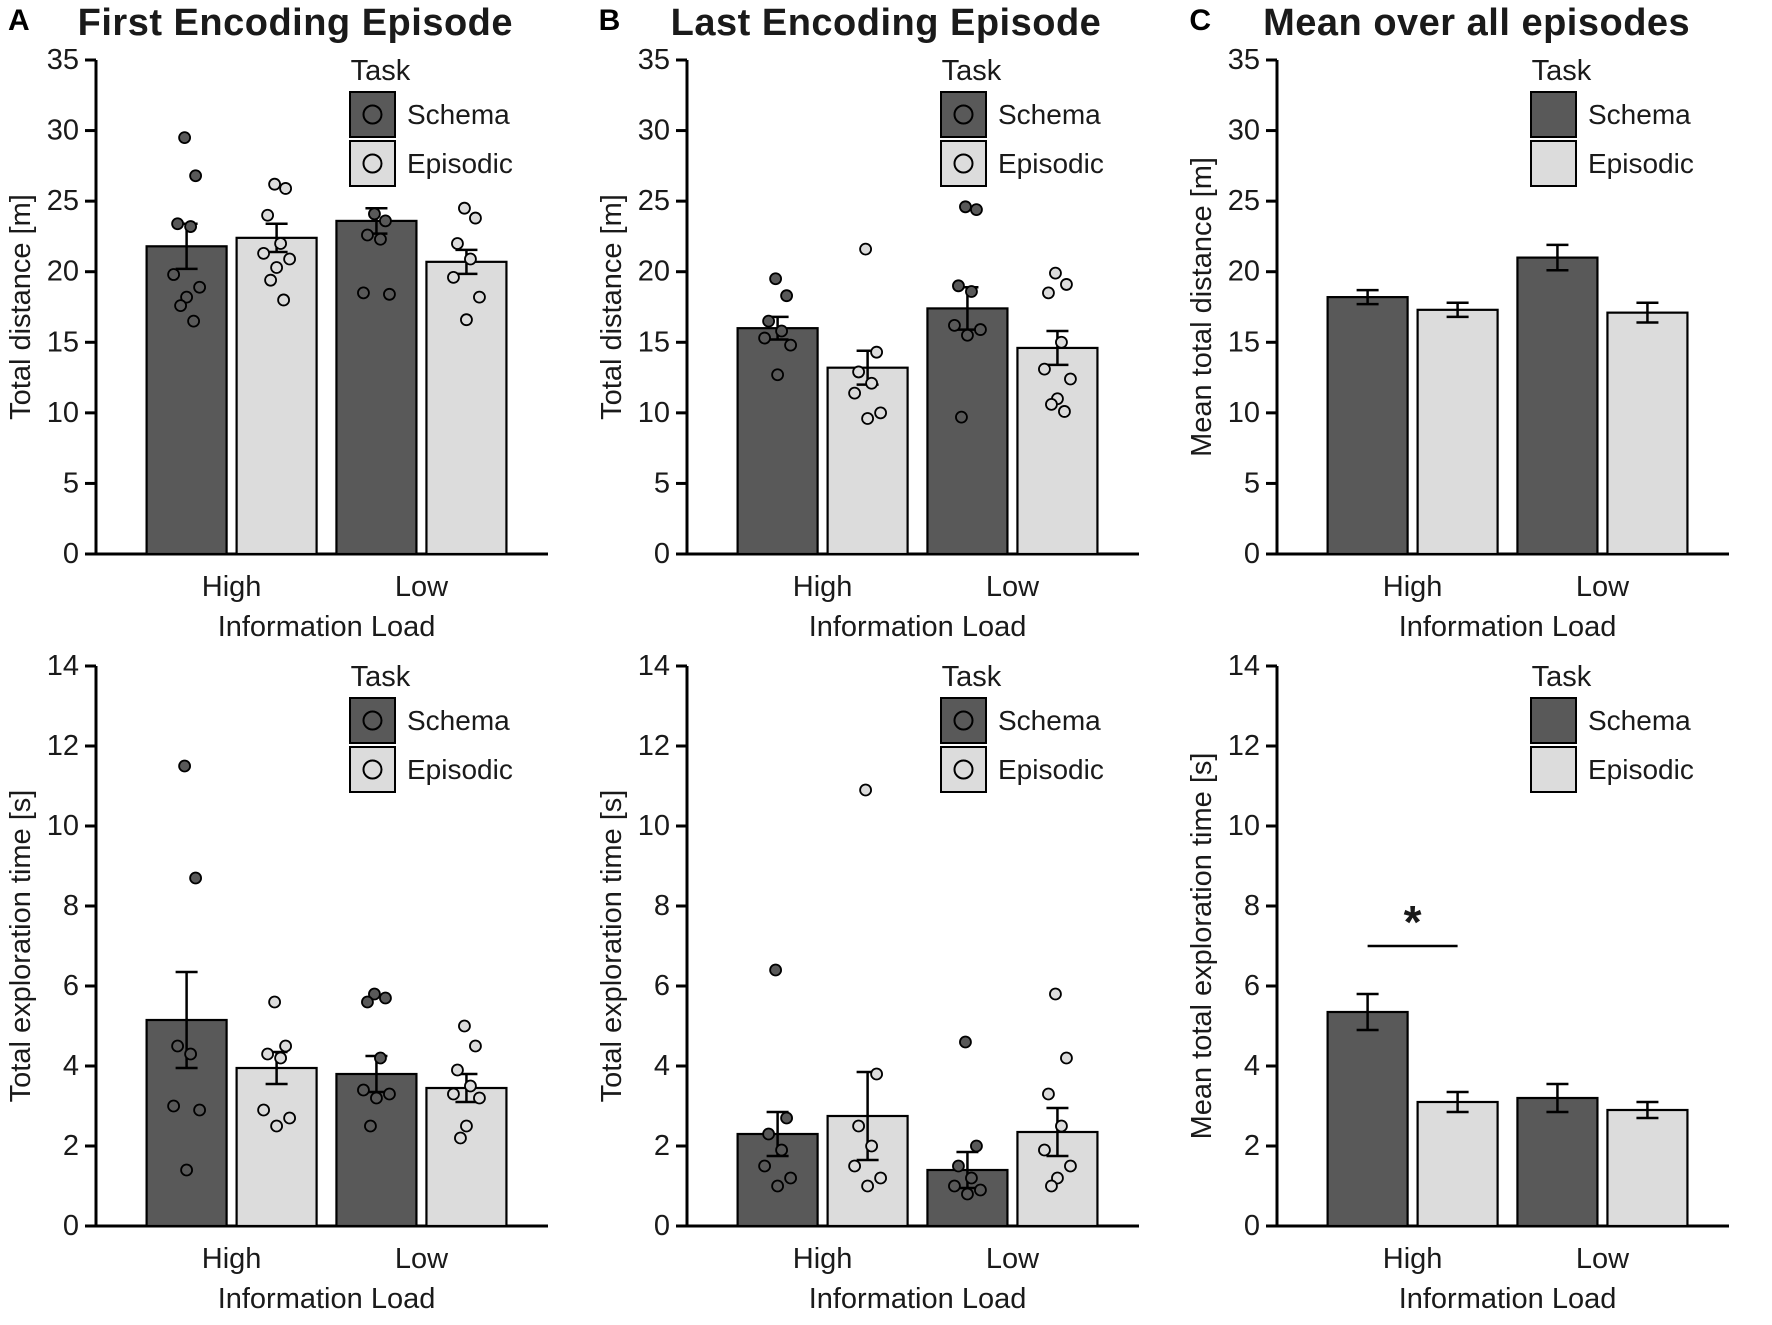  I want to click on panel-c-header: C Mean over all episodes, so click(1476, 22).